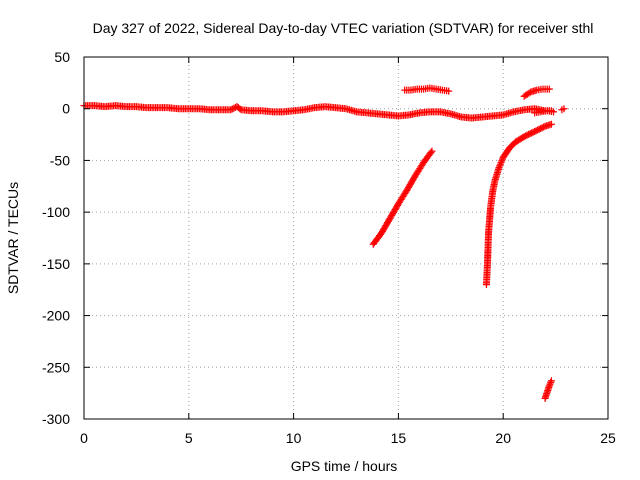 This screenshot has width=640, height=480. What do you see at coordinates (66, 109) in the screenshot?
I see `y-tick-label: 0` at bounding box center [66, 109].